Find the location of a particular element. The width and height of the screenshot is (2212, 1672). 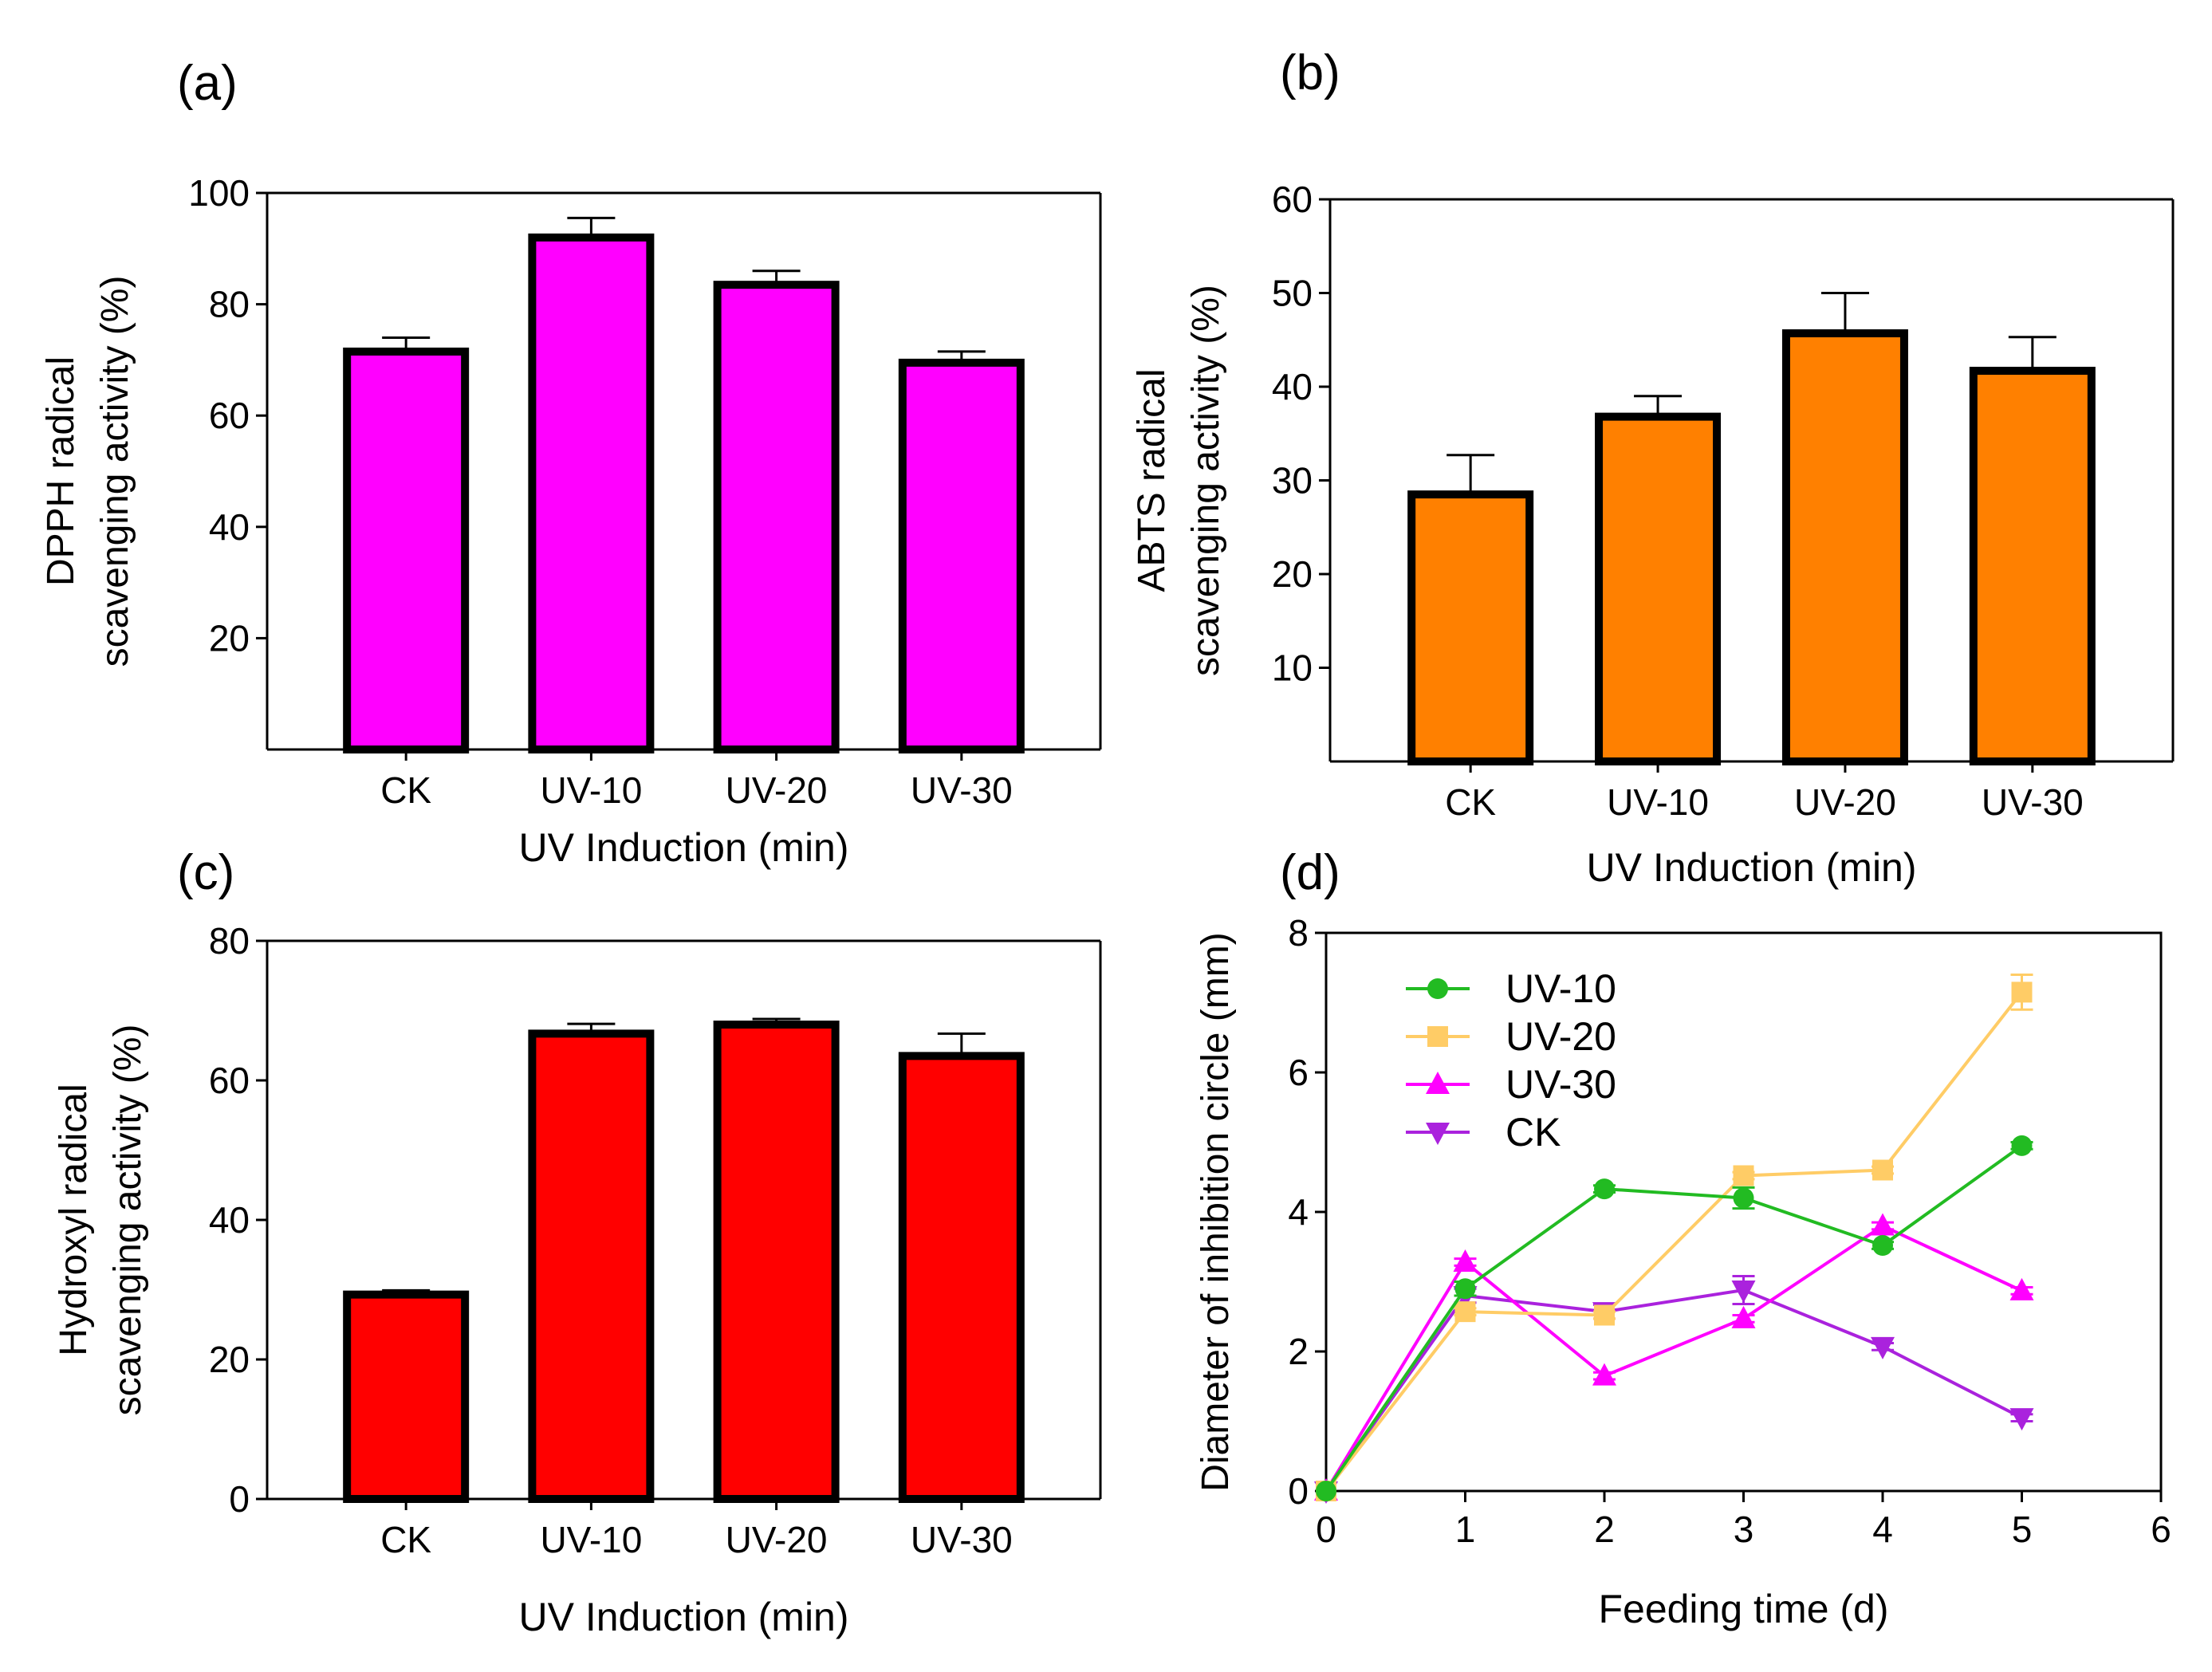

plot-frame is located at coordinates (1743, 1212).